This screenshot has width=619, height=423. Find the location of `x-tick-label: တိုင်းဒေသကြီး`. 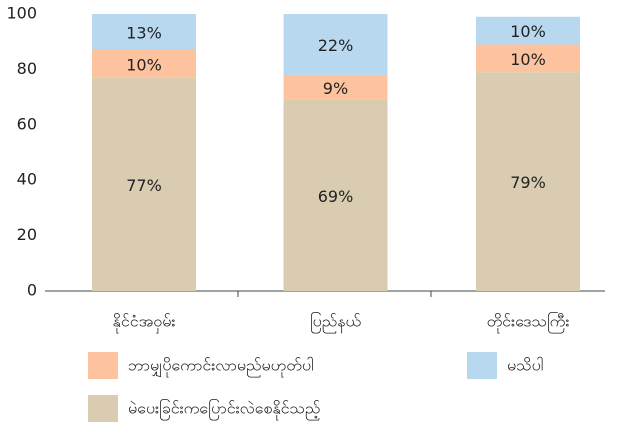

x-tick-label: တိုင်းဒေသကြီး is located at coordinates (528, 323).